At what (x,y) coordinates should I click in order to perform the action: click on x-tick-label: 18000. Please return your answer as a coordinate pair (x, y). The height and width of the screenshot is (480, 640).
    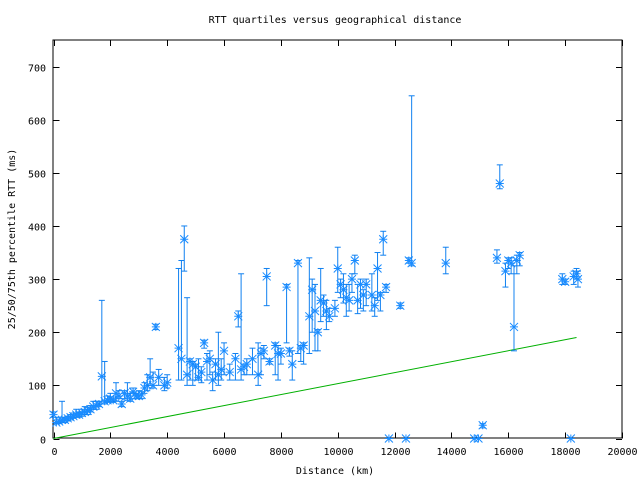
    Looking at the image, I should click on (565, 452).